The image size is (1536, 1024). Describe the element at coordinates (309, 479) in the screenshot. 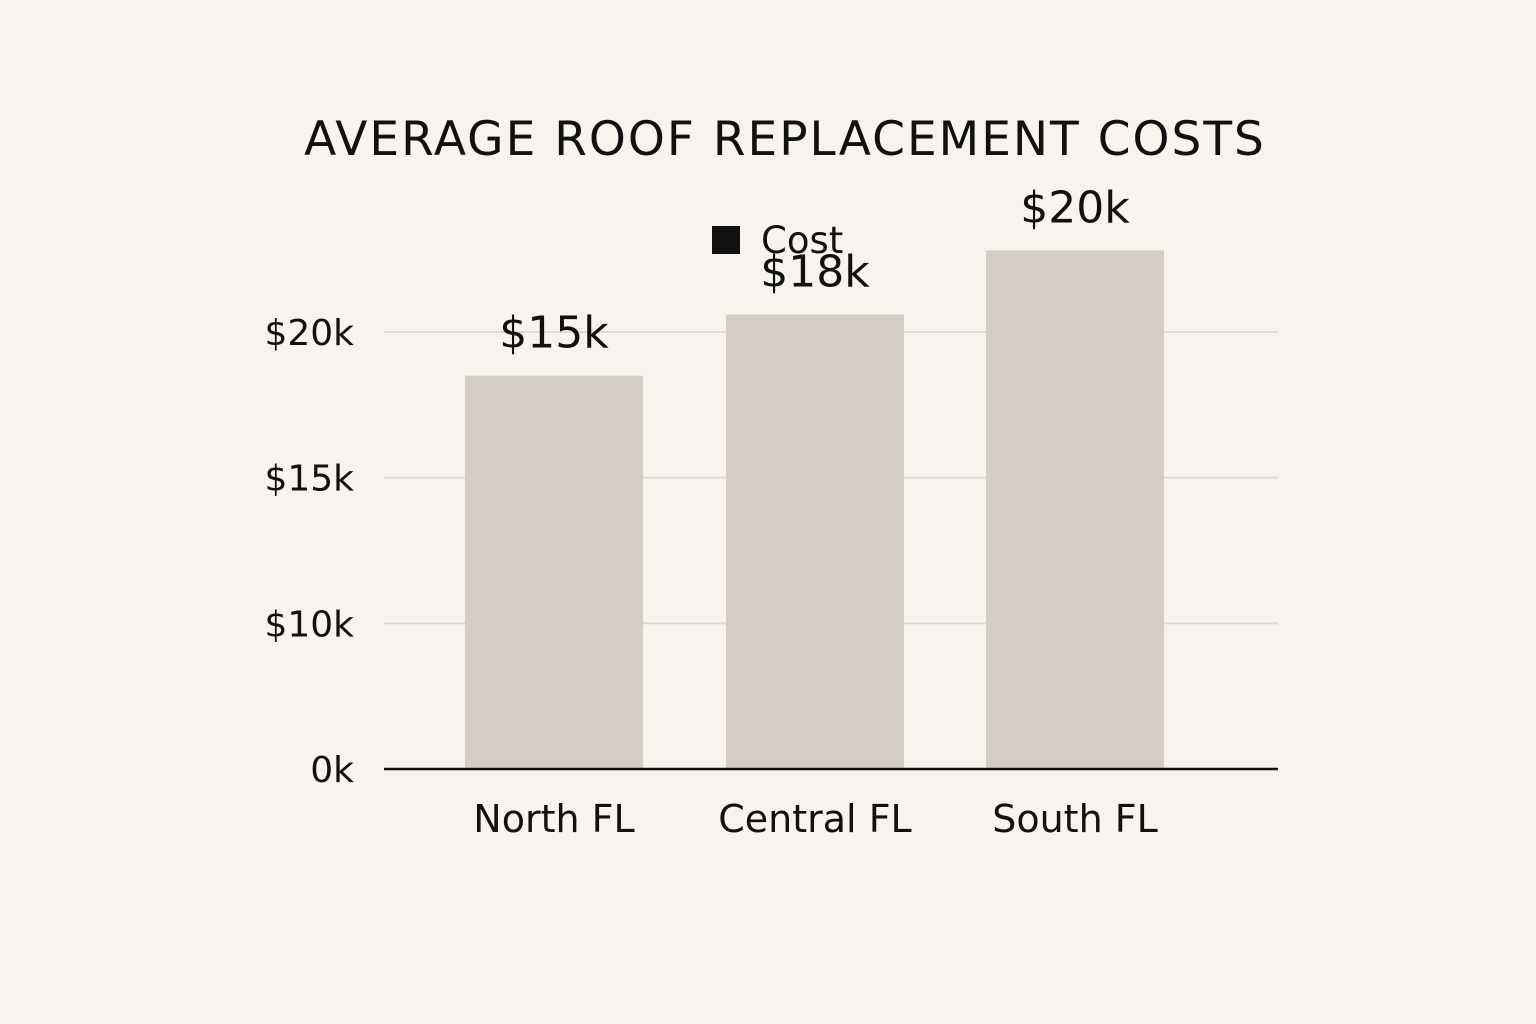

I see `y-tick-label: $15k` at that location.